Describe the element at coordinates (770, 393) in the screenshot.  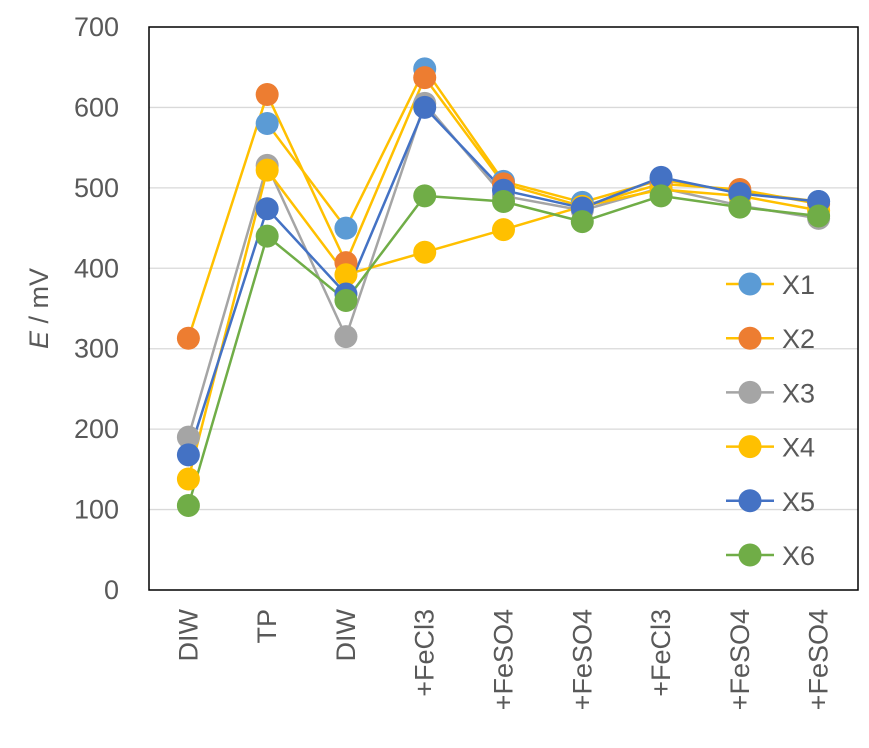
I see `legend-item-x3: X3` at that location.